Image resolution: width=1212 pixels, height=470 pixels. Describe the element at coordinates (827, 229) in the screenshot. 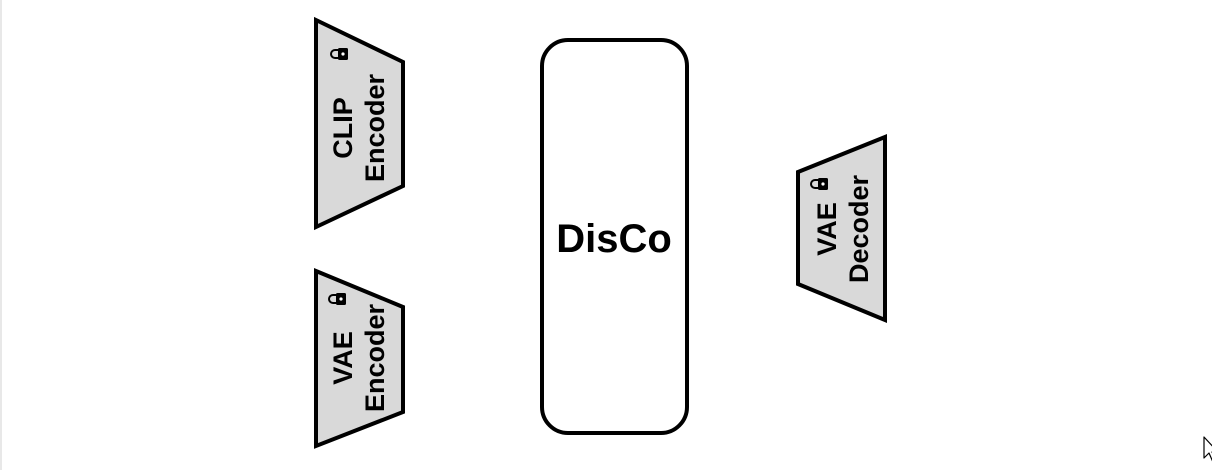

I see `vae-decoder-label-line1: VAE` at that location.